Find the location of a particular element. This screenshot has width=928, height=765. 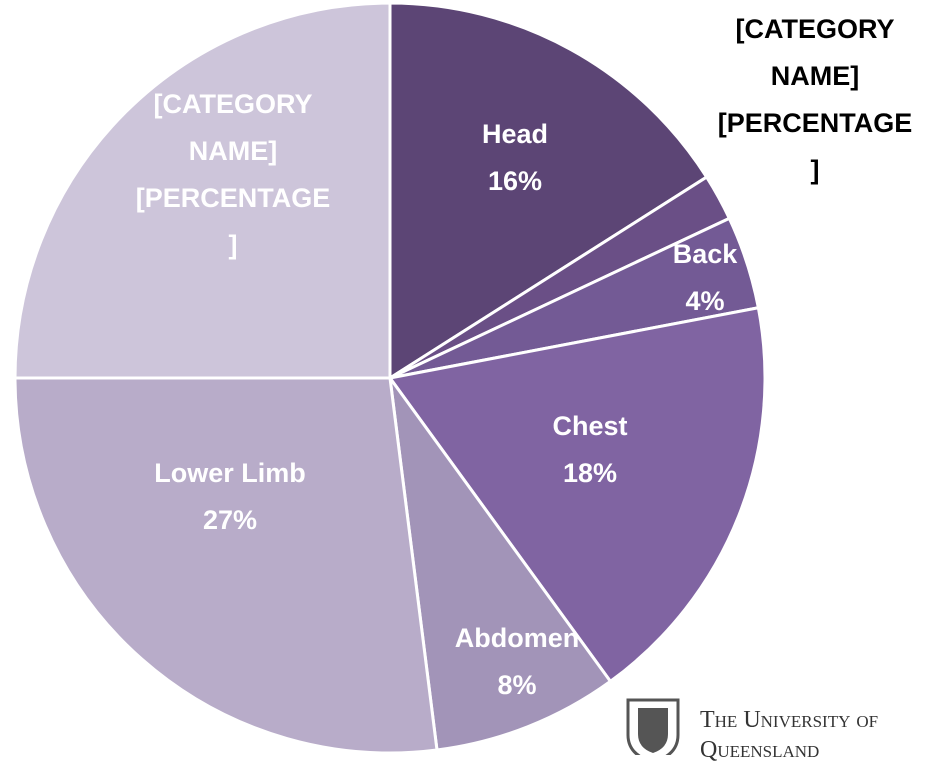

slice-label: Abdomen 8% is located at coordinates (517, 662).